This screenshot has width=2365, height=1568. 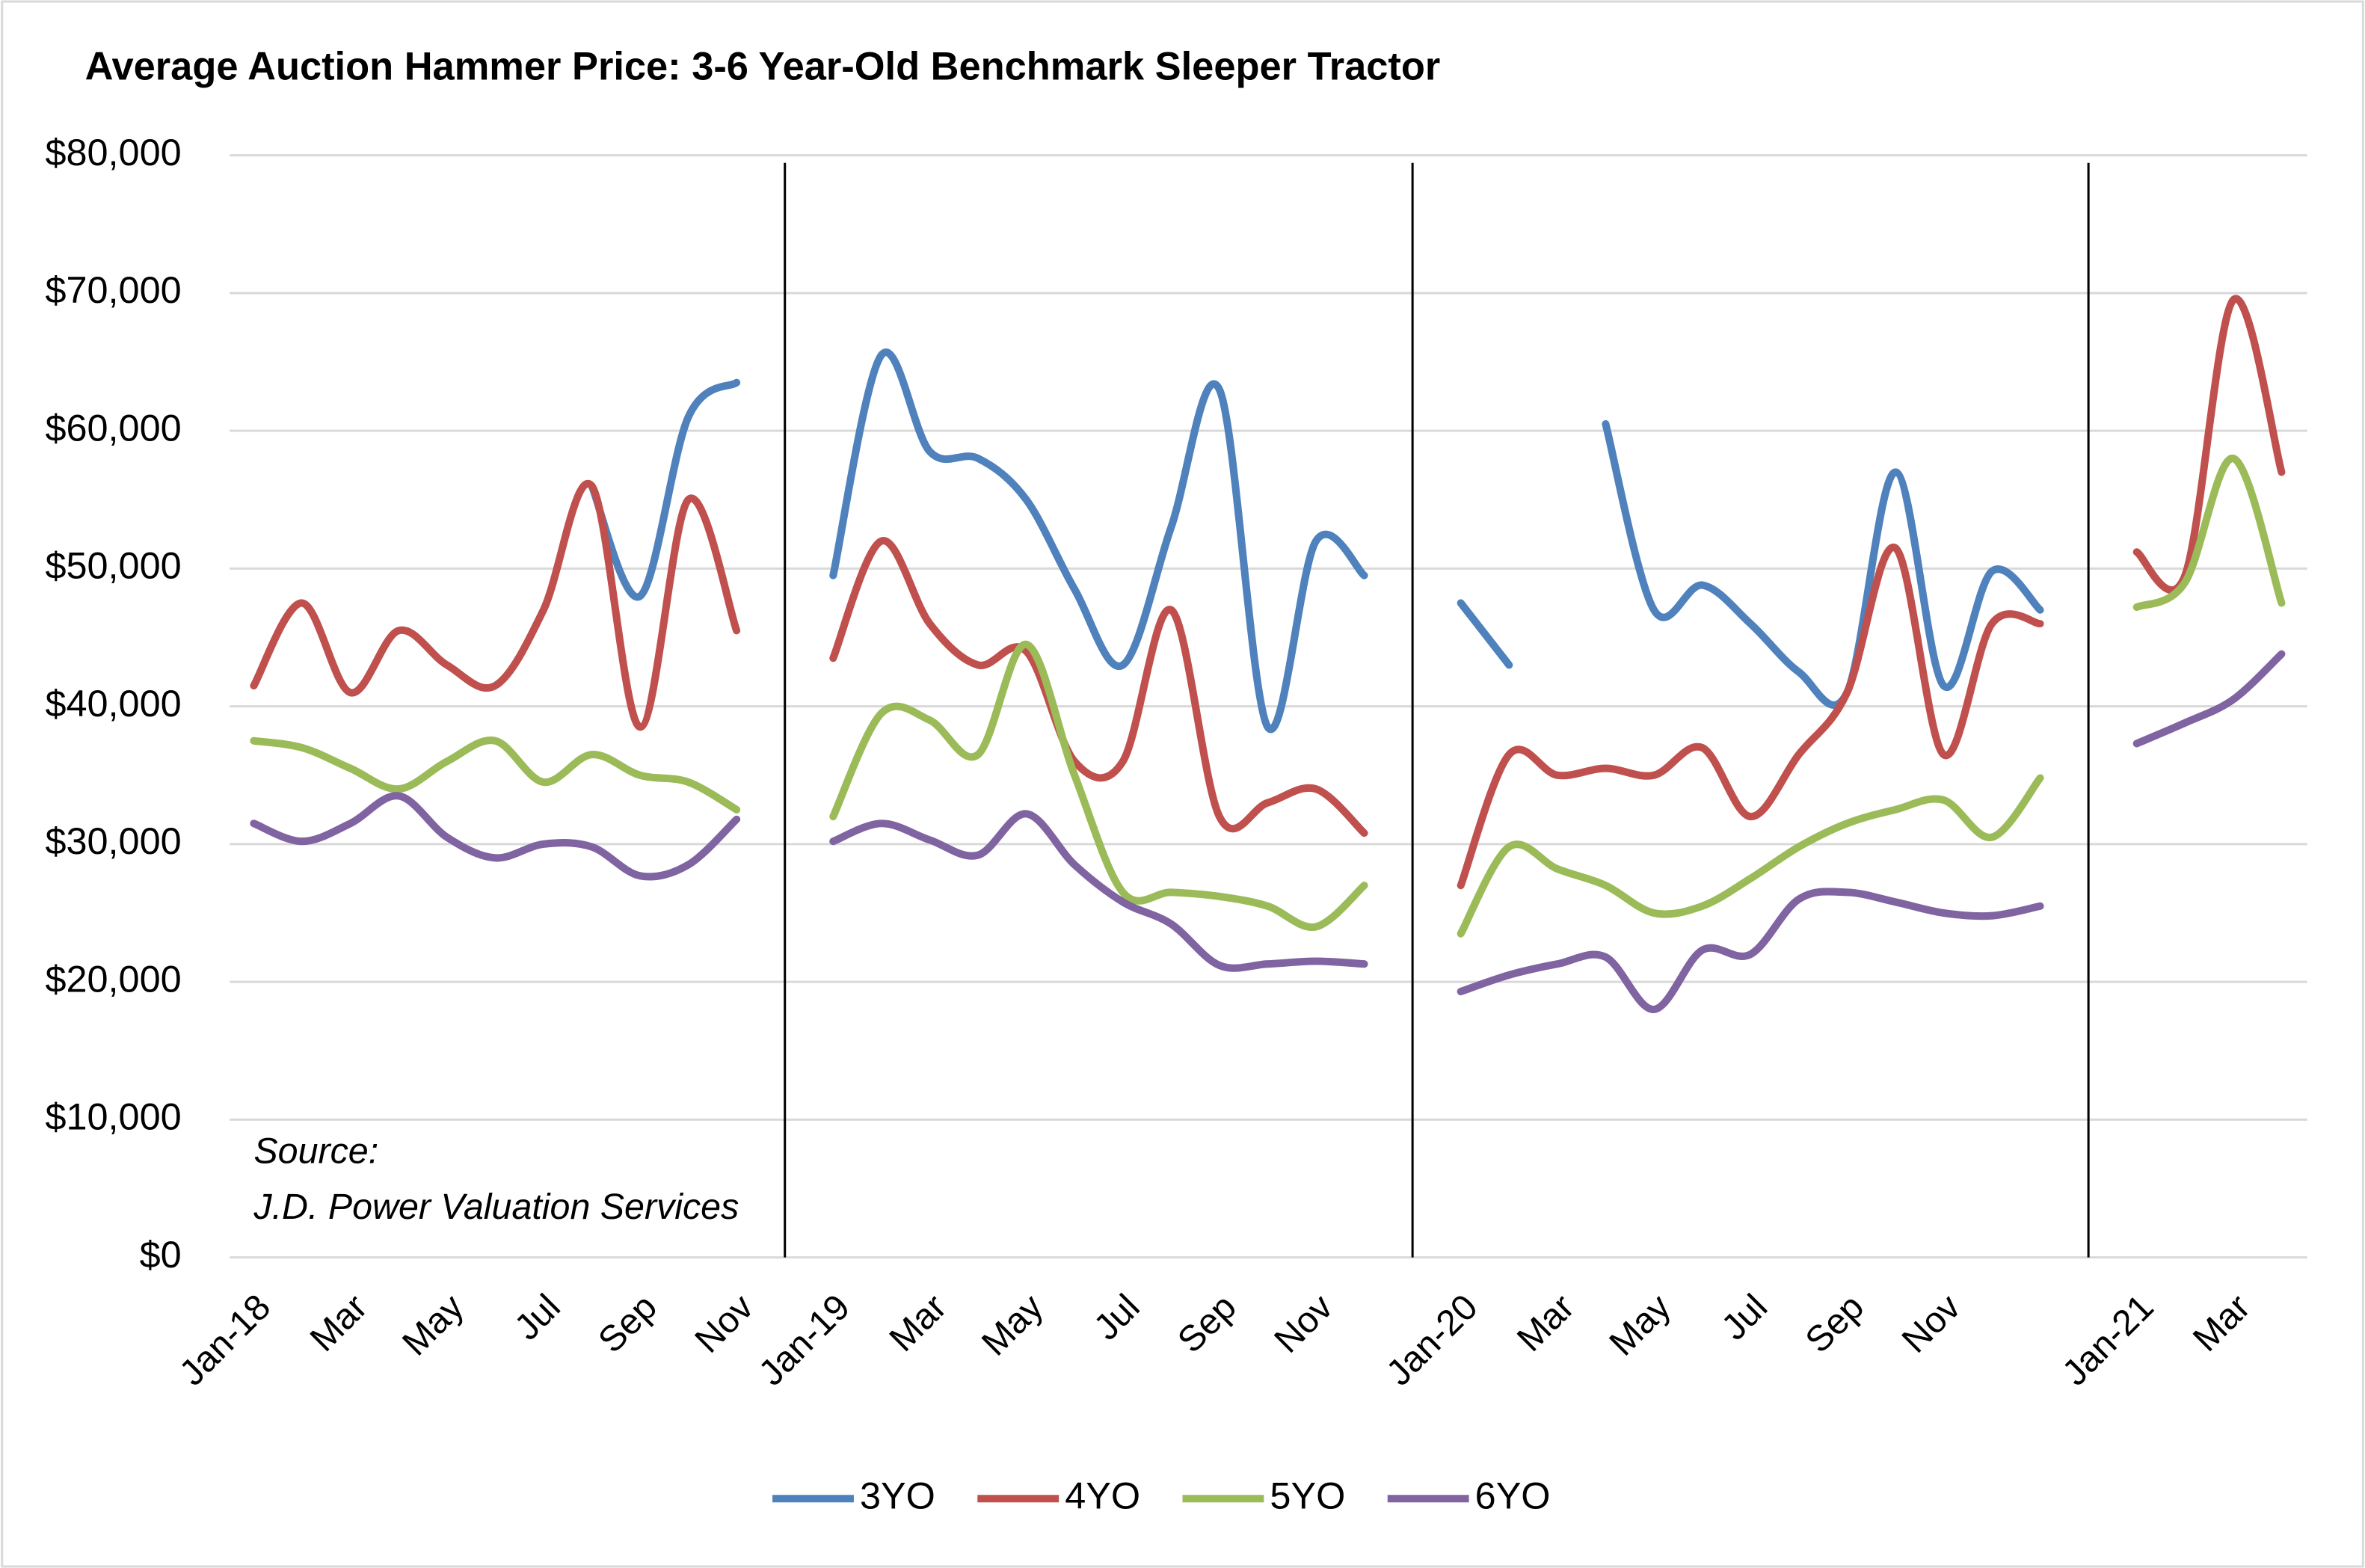 What do you see at coordinates (496, 1207) in the screenshot?
I see `annotation: J.D. Power Valuation Services` at bounding box center [496, 1207].